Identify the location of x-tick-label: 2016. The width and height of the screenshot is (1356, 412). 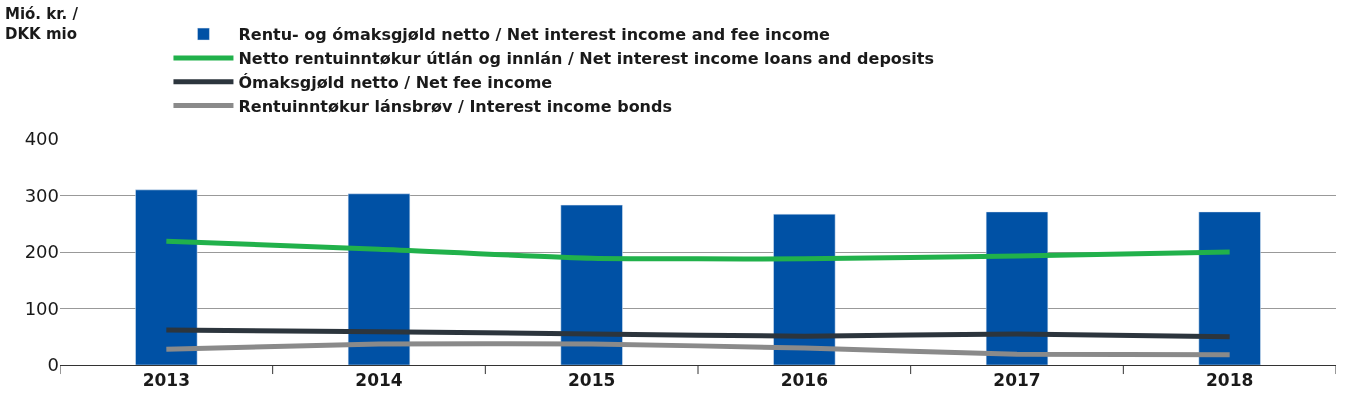
(804, 380).